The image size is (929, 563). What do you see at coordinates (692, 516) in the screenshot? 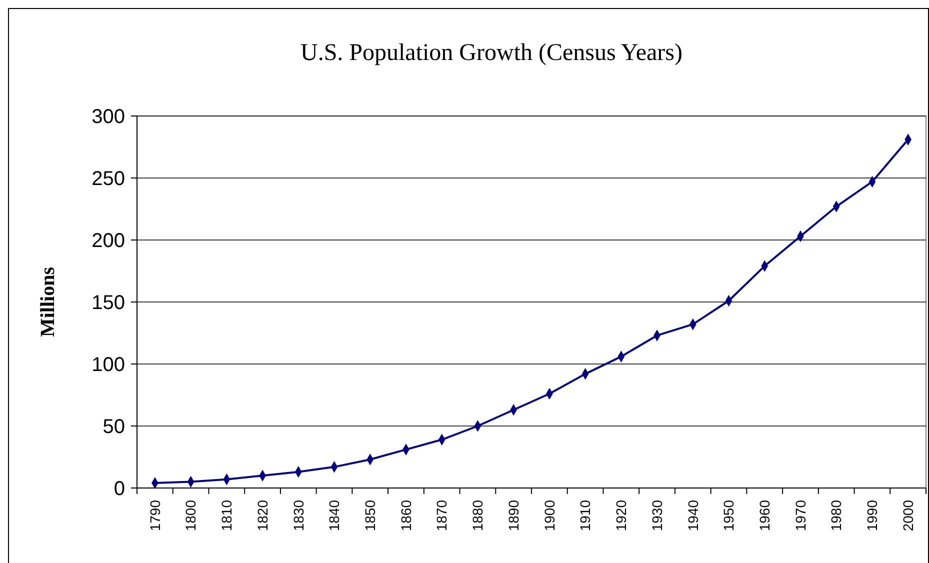
I see `x-tick-label: 1940` at bounding box center [692, 516].